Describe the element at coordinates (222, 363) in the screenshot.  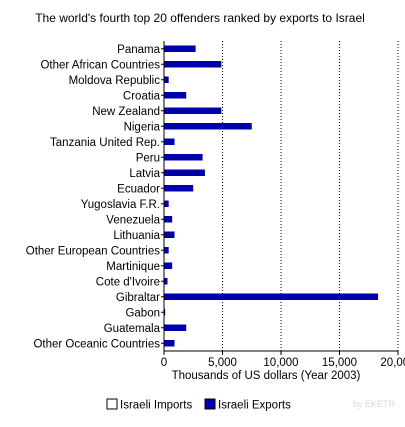
I see `x-tick-label-1: 5,000` at that location.